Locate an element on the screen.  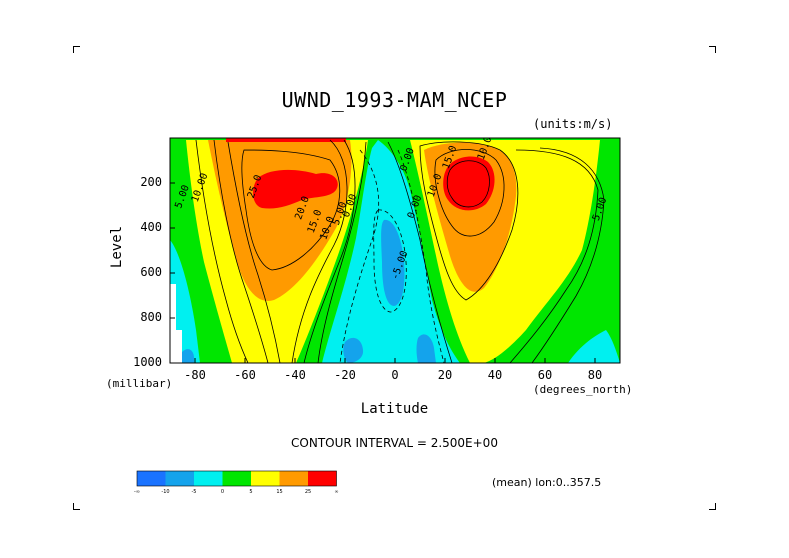
colorbar-tick-label: -5 is located at coordinates (194, 492).